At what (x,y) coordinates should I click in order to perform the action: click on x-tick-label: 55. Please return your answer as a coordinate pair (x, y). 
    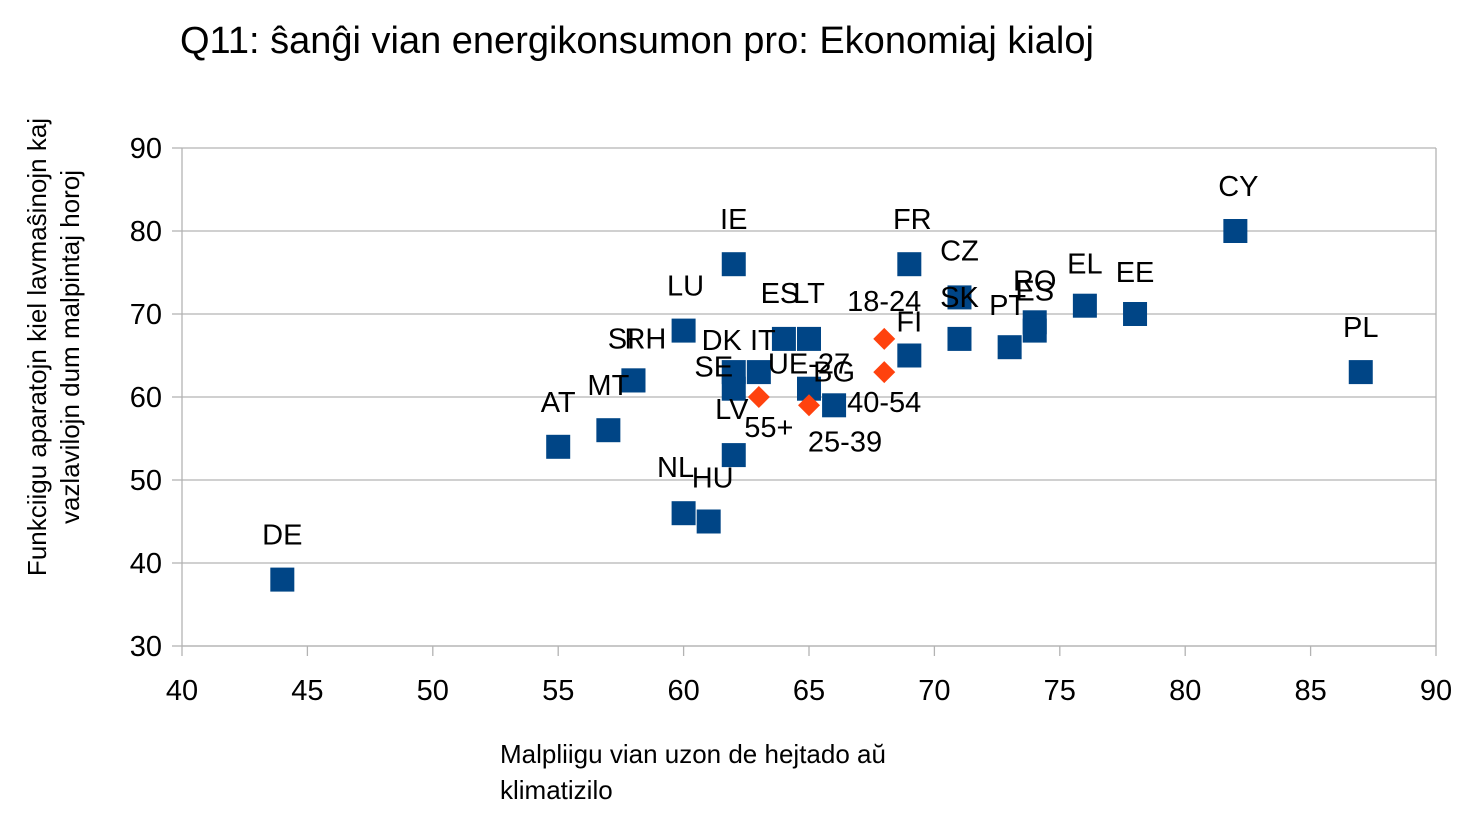
    Looking at the image, I should click on (558, 691).